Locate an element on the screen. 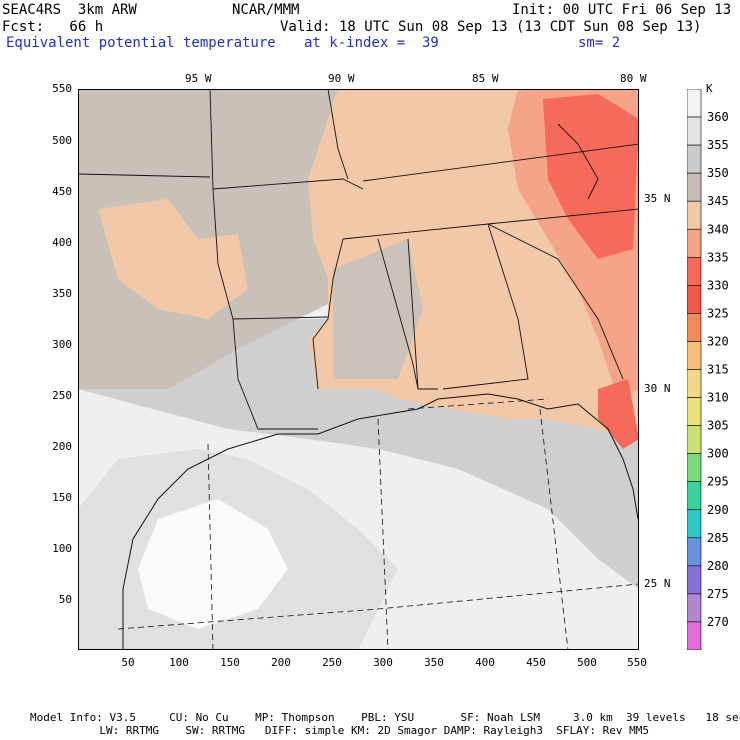 The width and height of the screenshot is (740, 740). colorbar-label: 335 is located at coordinates (718, 257).